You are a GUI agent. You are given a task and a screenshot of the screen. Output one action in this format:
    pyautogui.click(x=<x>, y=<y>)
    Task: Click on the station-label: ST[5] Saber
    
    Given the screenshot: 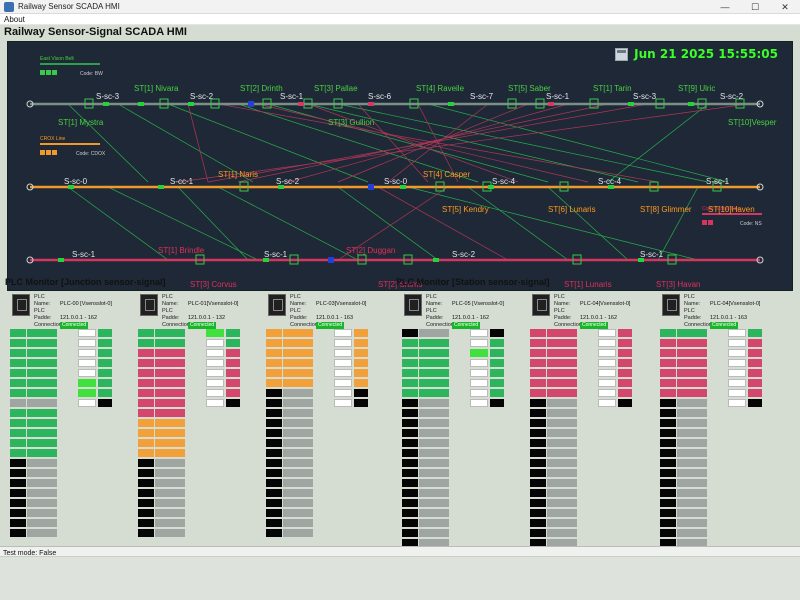 What is the action you would take?
    pyautogui.click(x=529, y=88)
    